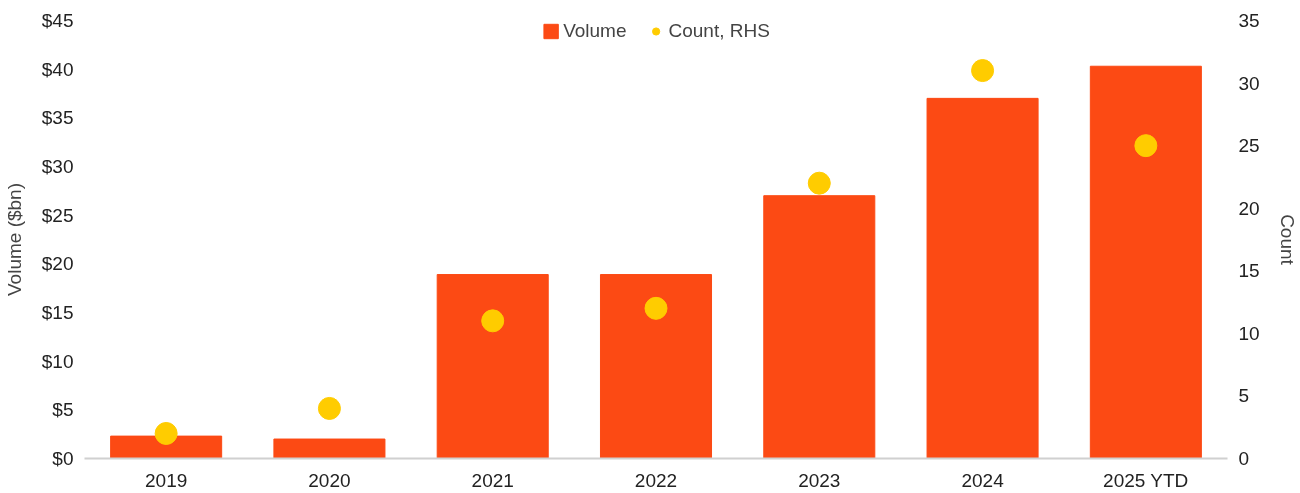  Describe the element at coordinates (57, 69) in the screenshot. I see `y-tick-label: $40` at that location.